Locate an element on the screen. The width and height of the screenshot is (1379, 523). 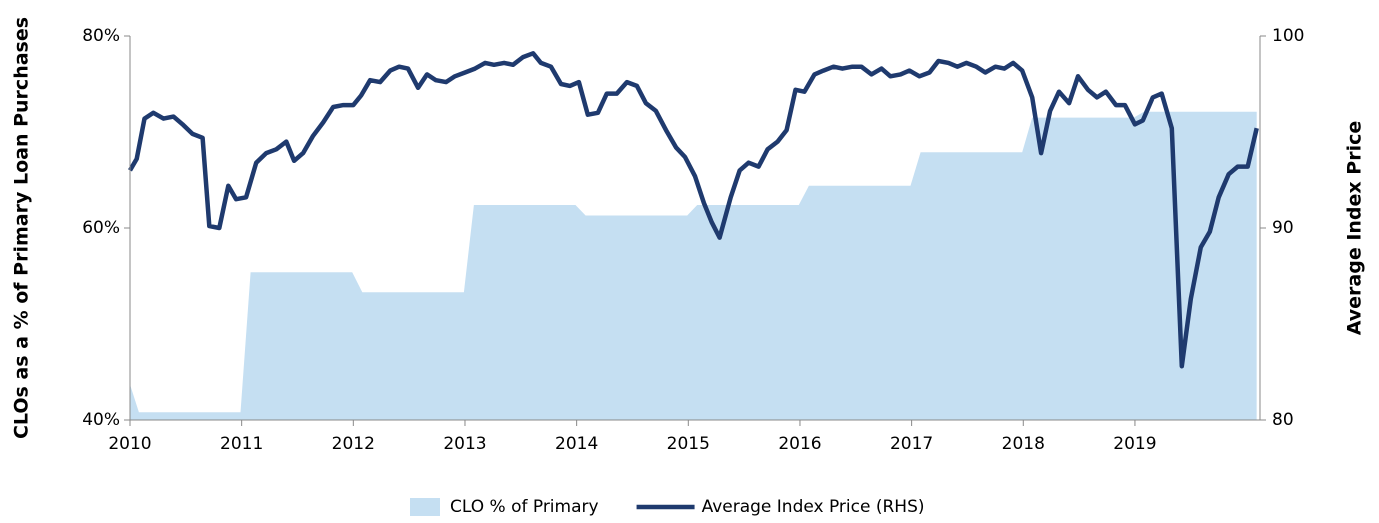
y-axis-title: CLOs as a % of Primary Loan Purchases is located at coordinates (22, 228).